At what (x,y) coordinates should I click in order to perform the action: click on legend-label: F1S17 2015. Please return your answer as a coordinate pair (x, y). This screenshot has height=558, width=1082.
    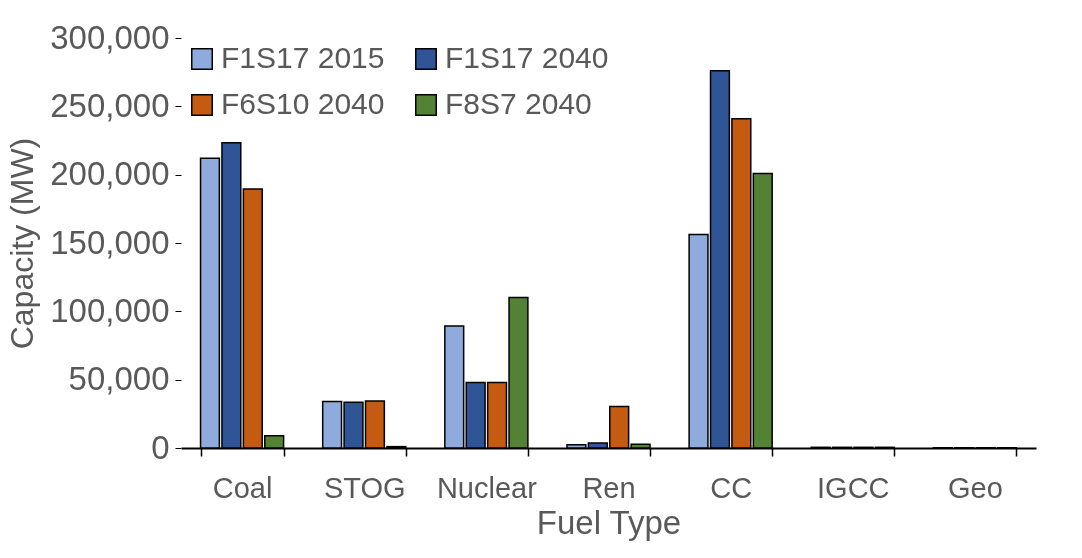
    Looking at the image, I should click on (303, 57).